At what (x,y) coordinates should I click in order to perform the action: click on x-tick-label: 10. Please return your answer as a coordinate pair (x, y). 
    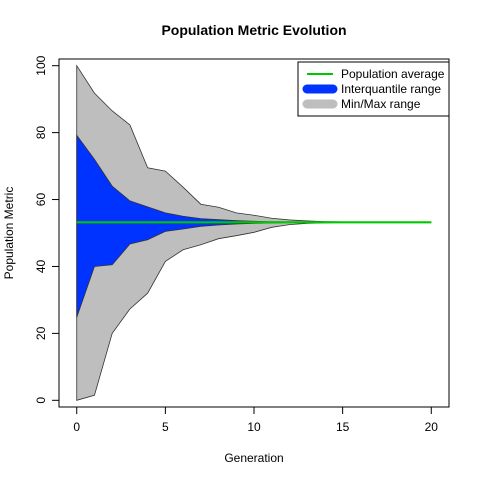
    Looking at the image, I should click on (254, 427).